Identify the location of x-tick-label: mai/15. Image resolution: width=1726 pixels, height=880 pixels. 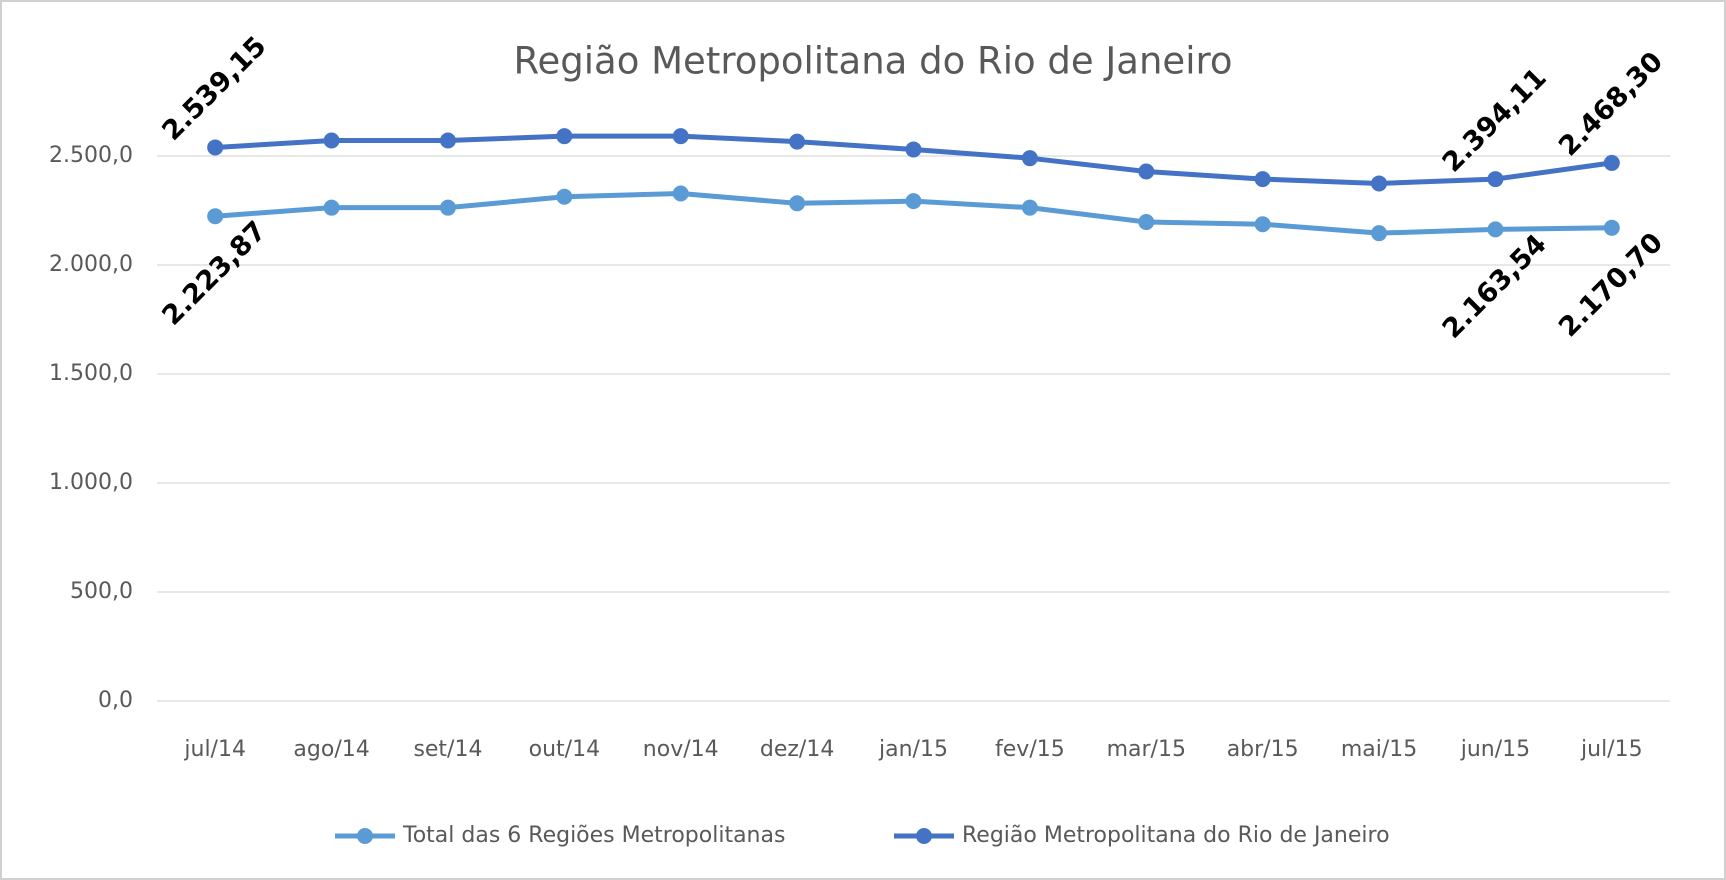
(1379, 749).